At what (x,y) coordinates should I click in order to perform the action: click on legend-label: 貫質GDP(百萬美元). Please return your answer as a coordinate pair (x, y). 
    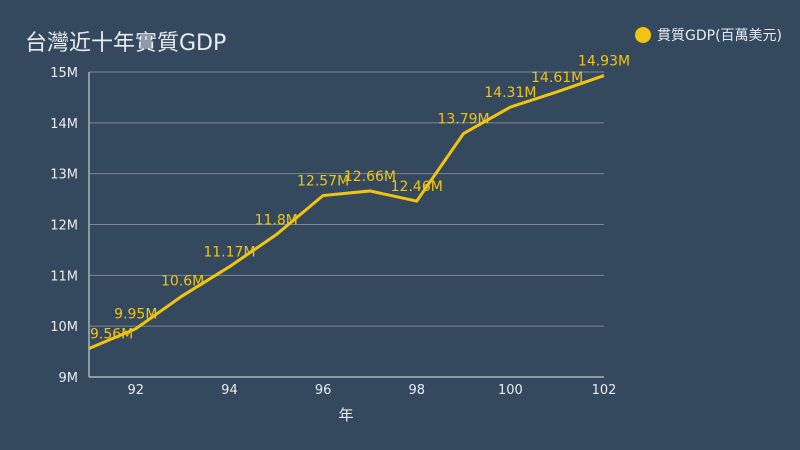
    Looking at the image, I should click on (719, 36).